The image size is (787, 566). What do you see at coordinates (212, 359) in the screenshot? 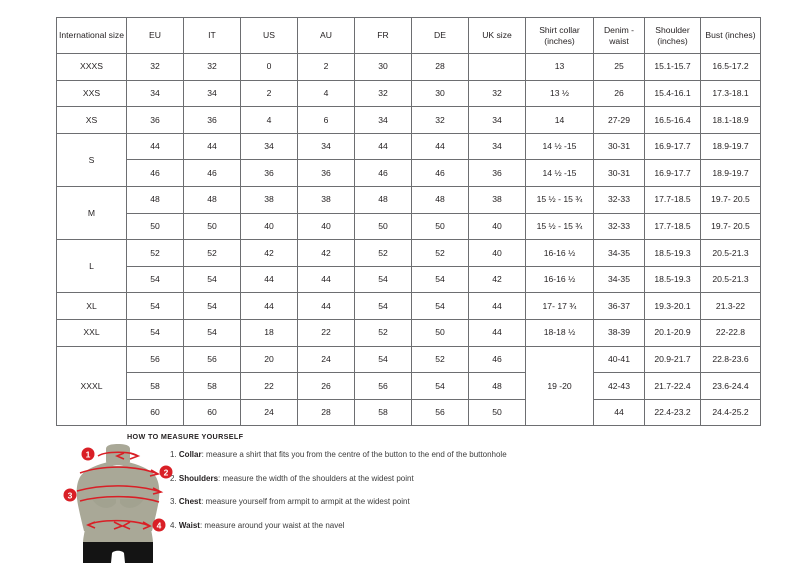
I see `cell-it: 56` at bounding box center [212, 359].